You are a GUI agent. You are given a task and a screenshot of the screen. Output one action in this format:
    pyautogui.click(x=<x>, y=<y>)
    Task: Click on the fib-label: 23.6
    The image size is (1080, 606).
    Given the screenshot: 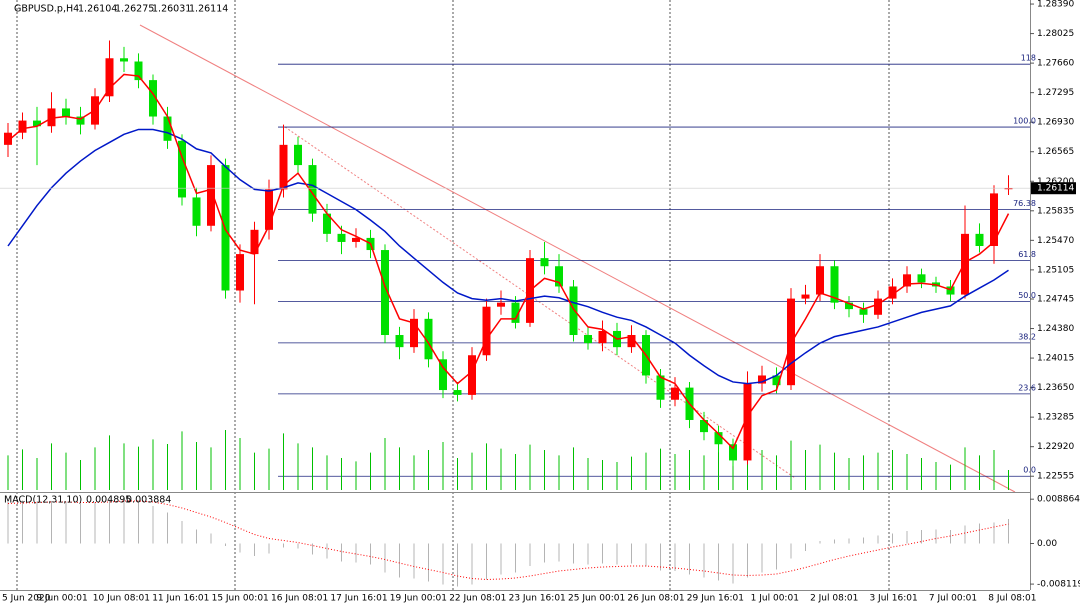 What is the action you would take?
    pyautogui.click(x=1027, y=387)
    